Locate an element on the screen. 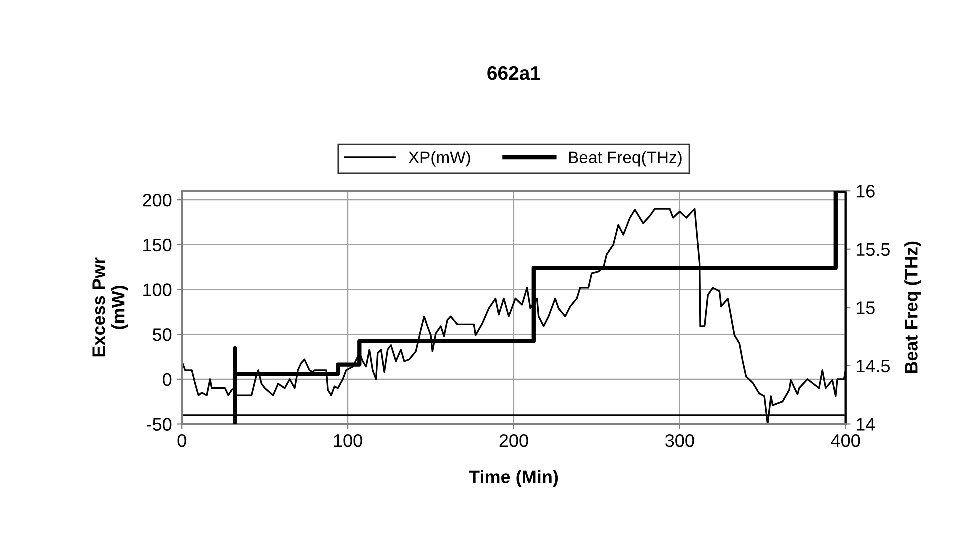 This screenshot has width=979, height=546. y-tick-label: 0 is located at coordinates (167, 379).